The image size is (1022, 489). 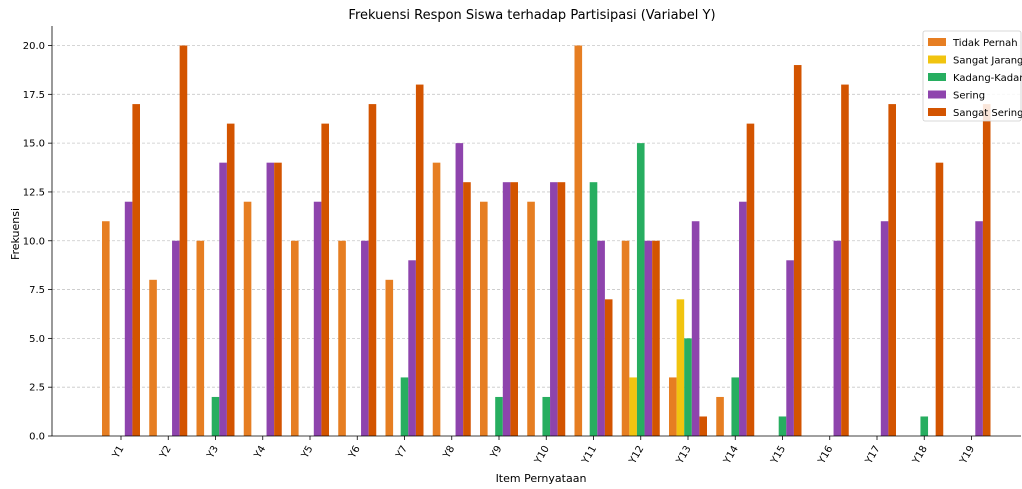 I want to click on y-tick-label: 17.5, so click(x=34, y=95).